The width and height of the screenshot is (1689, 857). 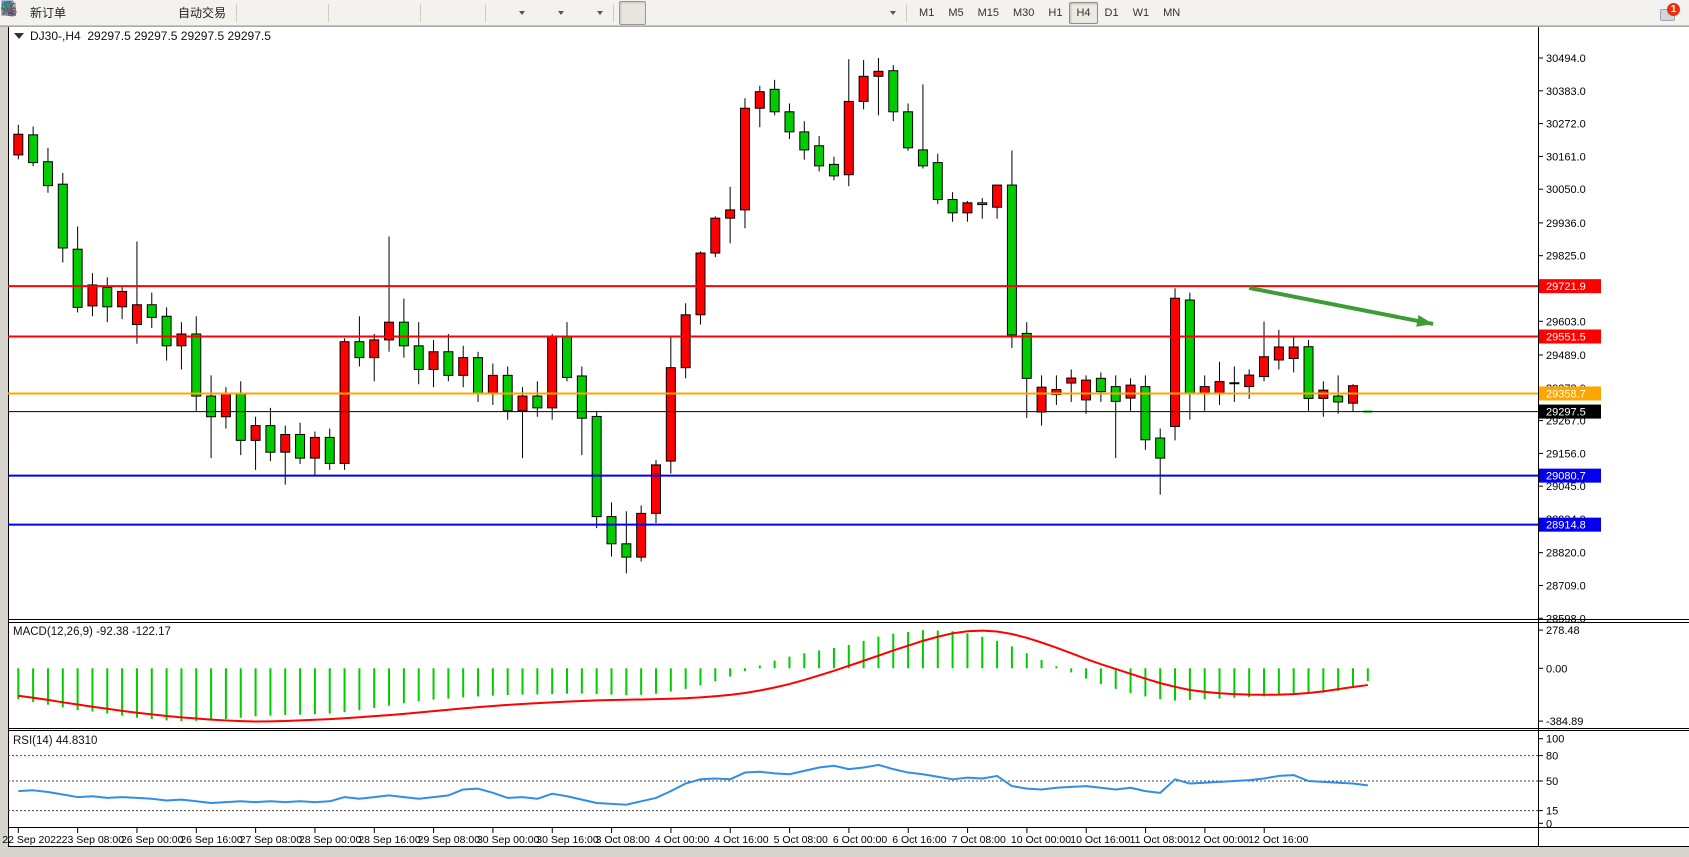 I want to click on zoom-in-button, so click(x=181, y=13).